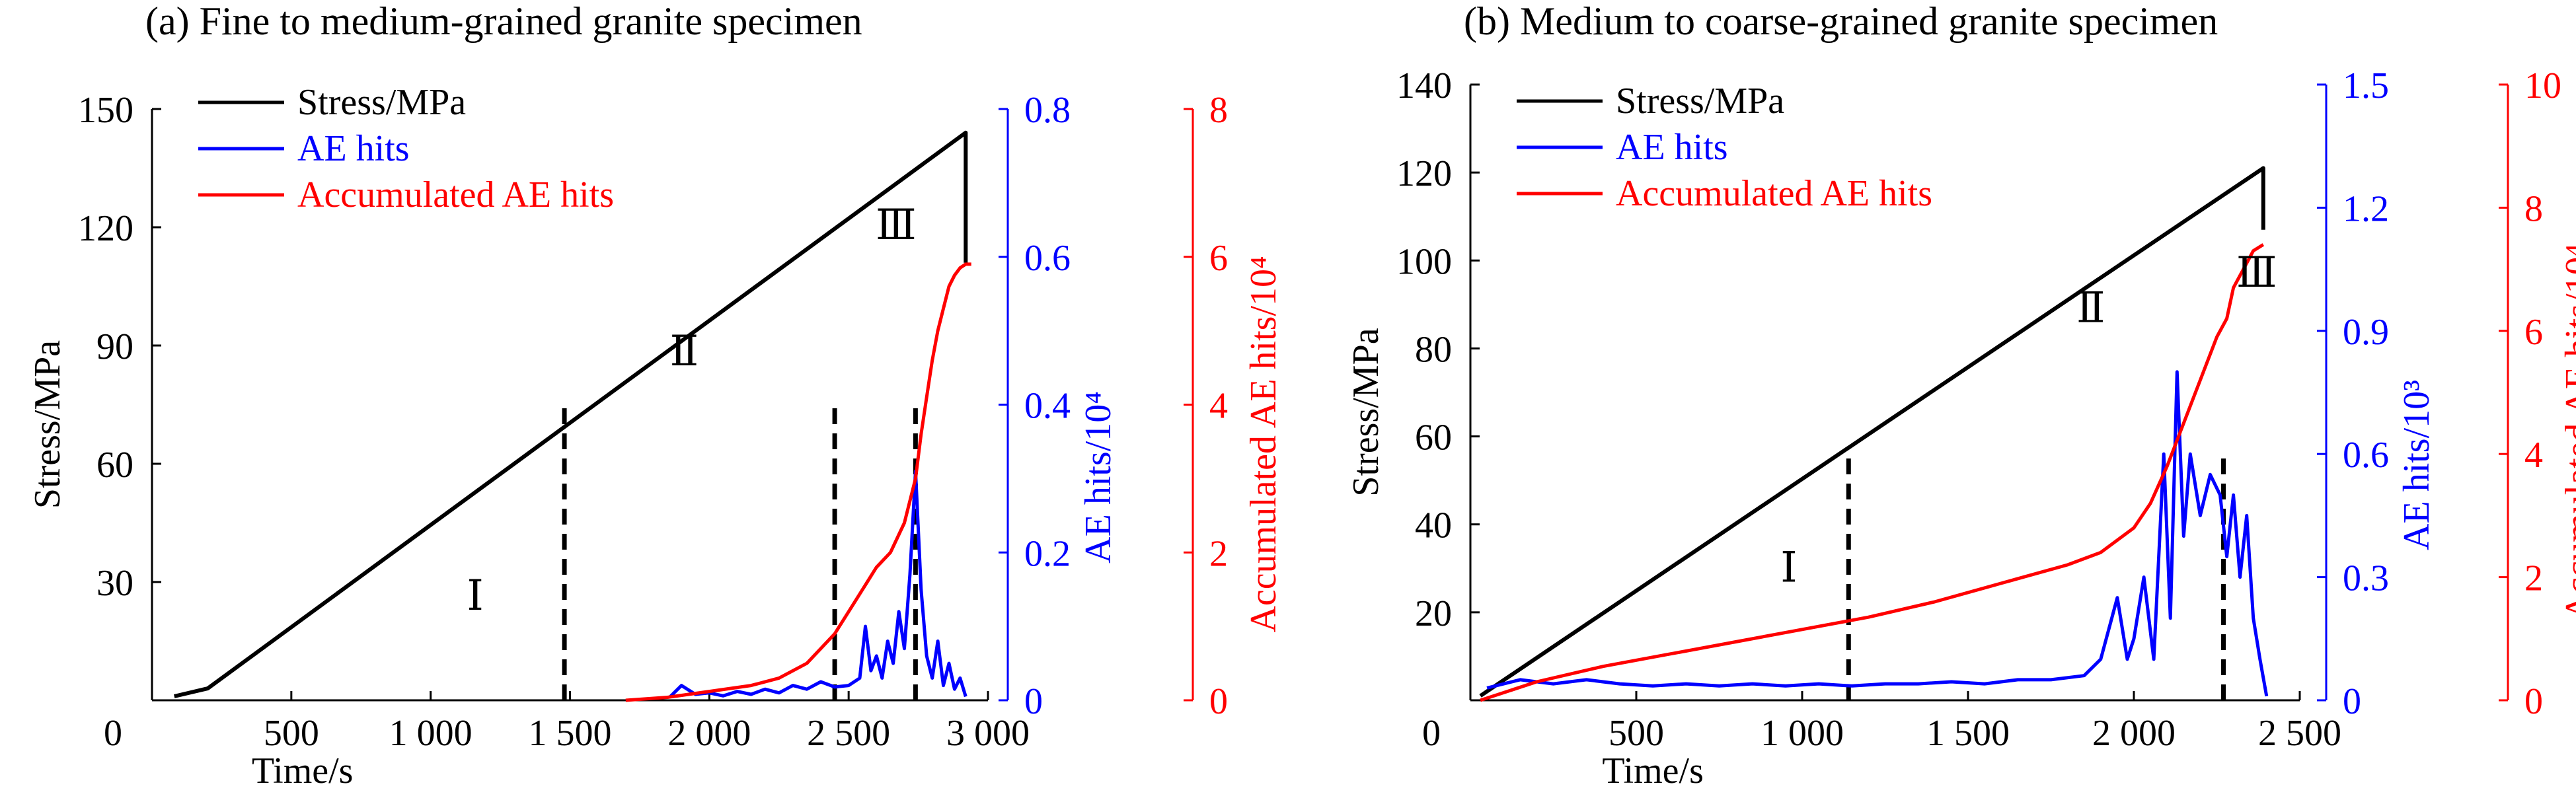 This screenshot has height=804, width=2576. Describe the element at coordinates (114, 583) in the screenshot. I see `left-tick-label: 30` at that location.